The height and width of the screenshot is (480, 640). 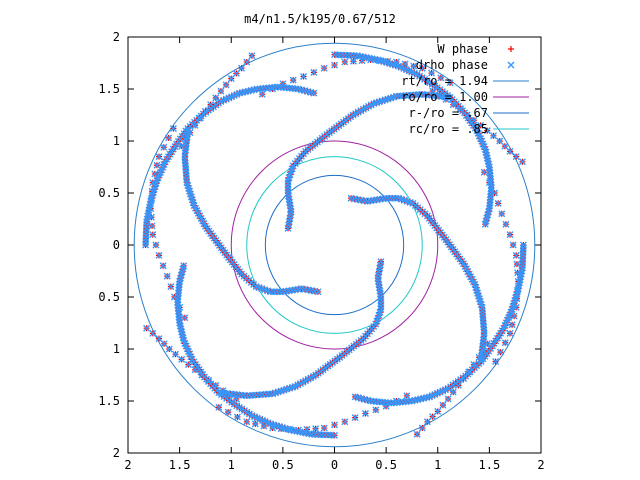 What do you see at coordinates (231, 465) in the screenshot?
I see `x-tick-label: 1` at bounding box center [231, 465].